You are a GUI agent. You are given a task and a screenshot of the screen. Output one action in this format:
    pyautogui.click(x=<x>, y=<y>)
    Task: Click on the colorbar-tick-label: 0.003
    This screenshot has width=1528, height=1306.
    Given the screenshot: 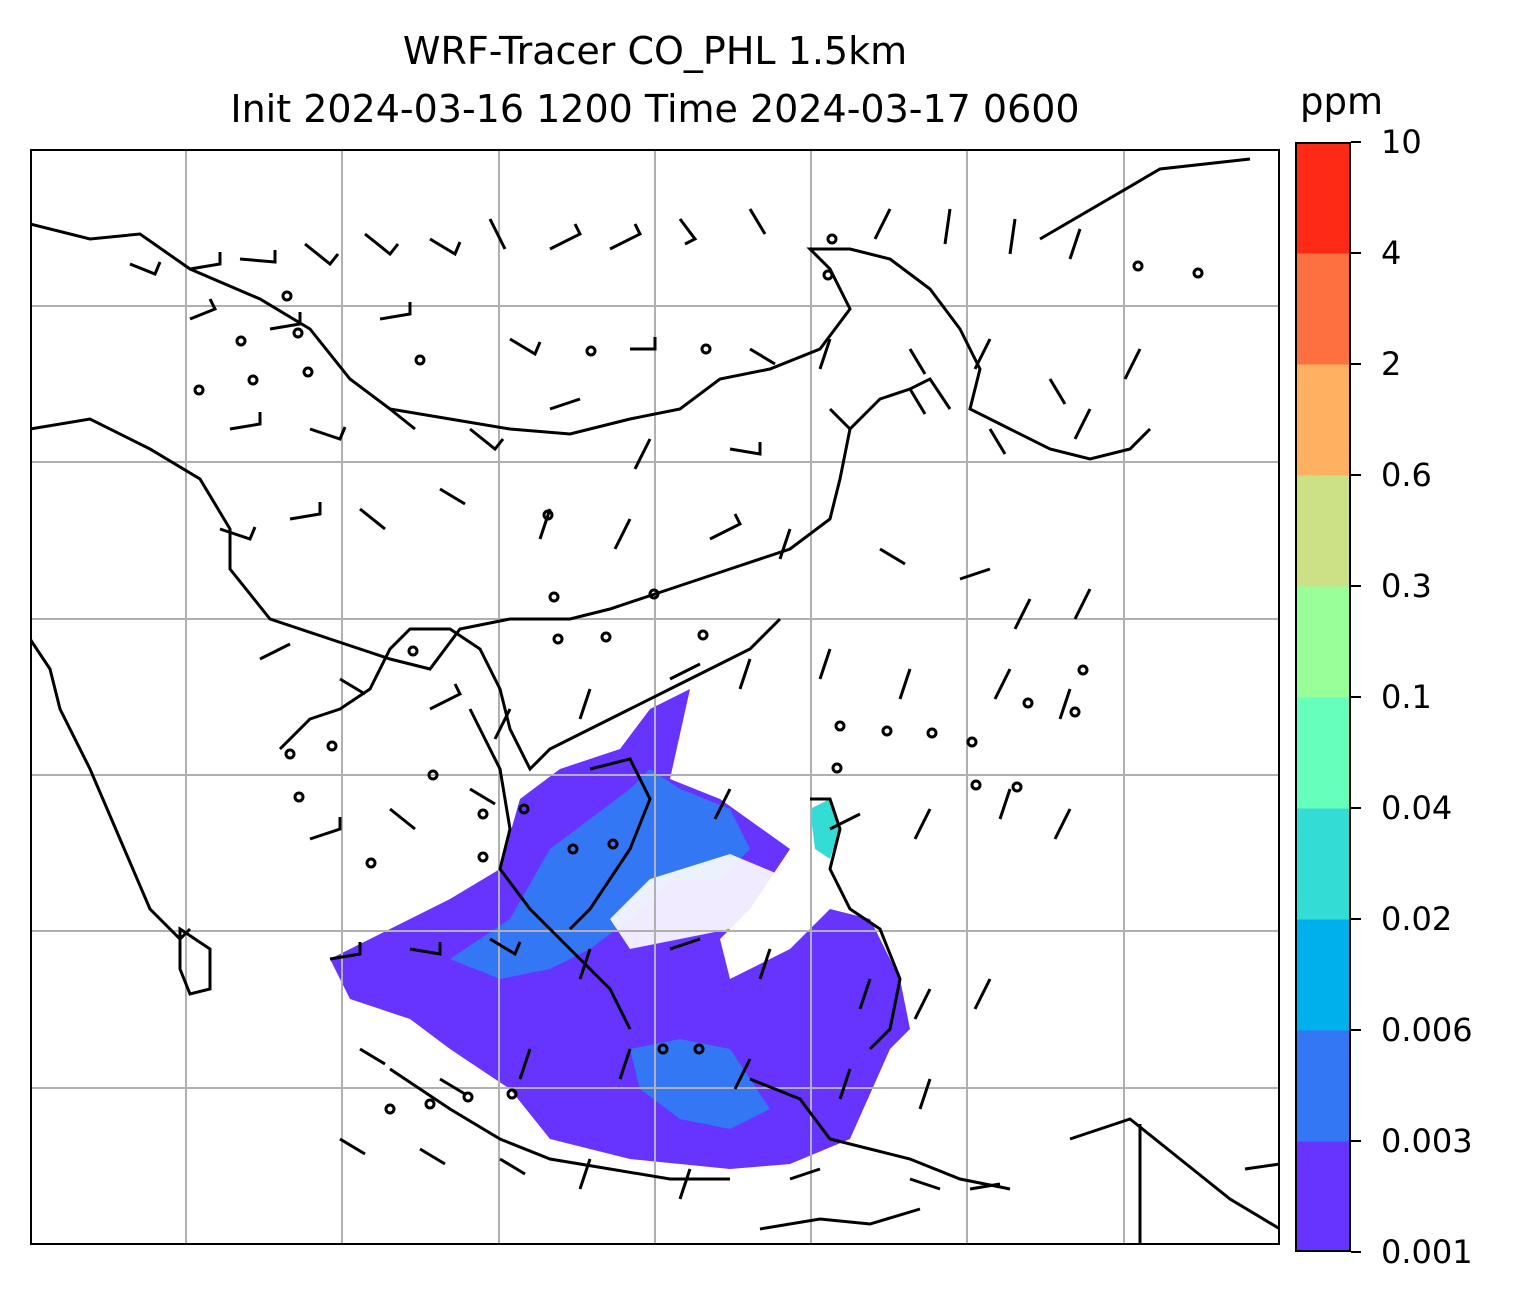 What is the action you would take?
    pyautogui.click(x=1427, y=1141)
    